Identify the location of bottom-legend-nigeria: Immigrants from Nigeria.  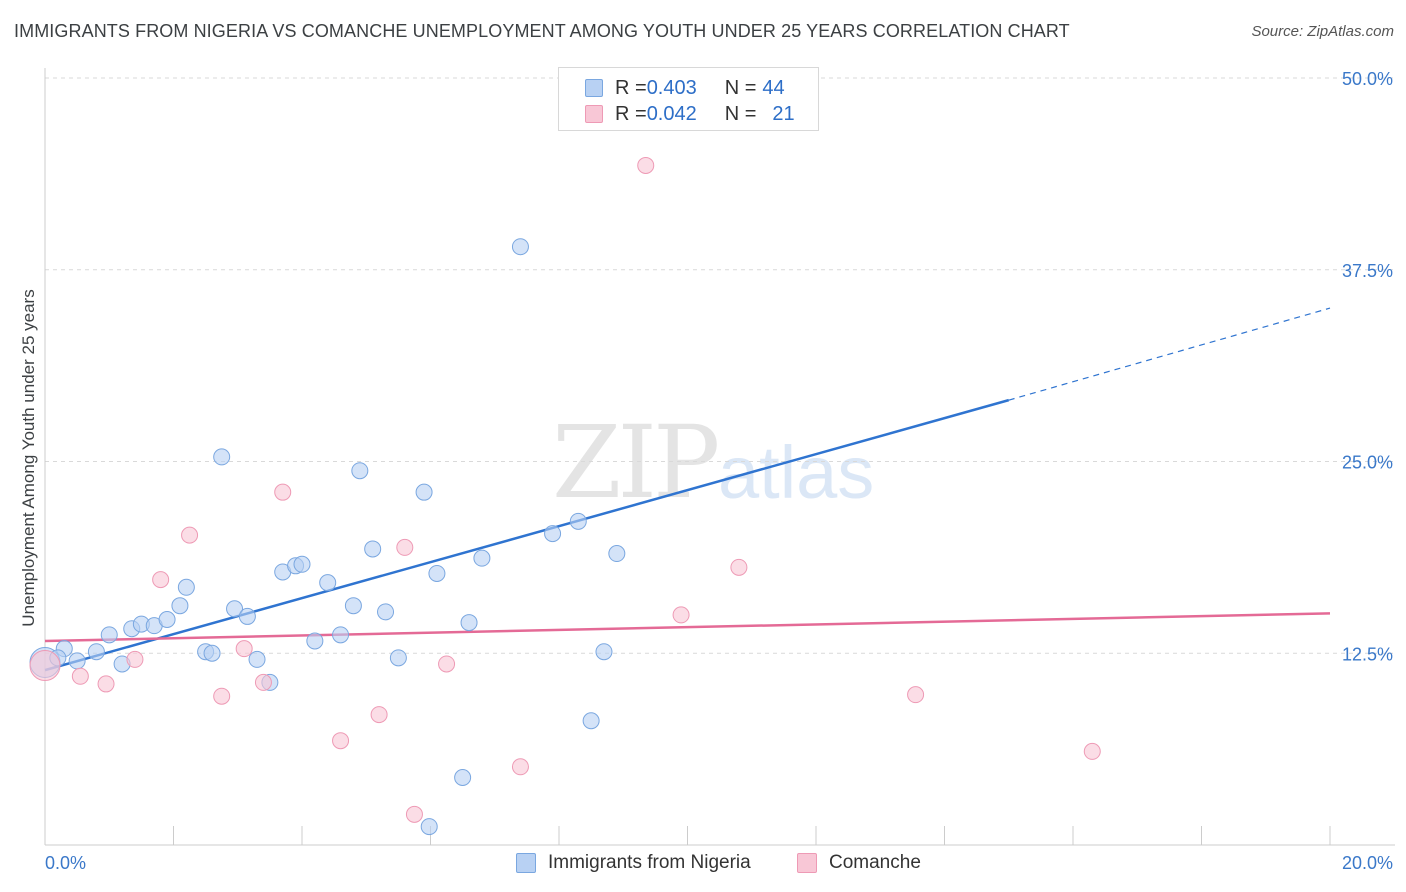
(633, 863).